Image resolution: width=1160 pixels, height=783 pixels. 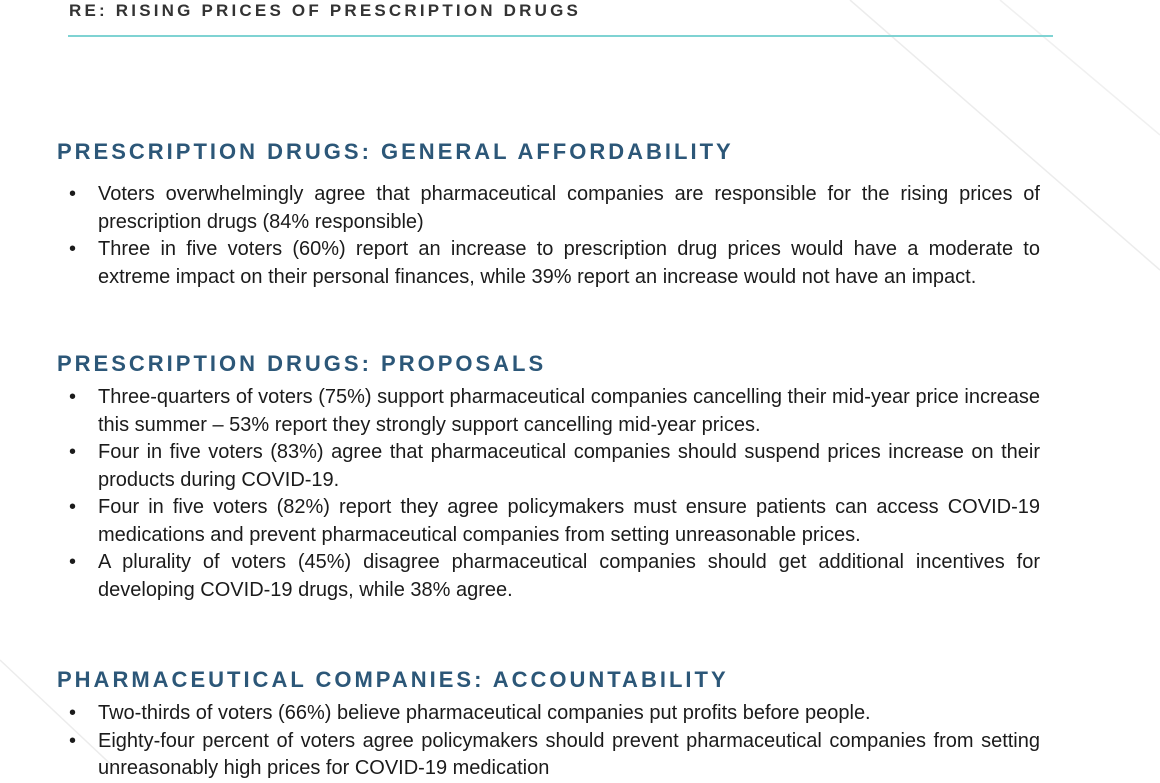 What do you see at coordinates (325, 10) in the screenshot?
I see `header-title: RE: RISING PRICES OF PRESCRIPTION DRUGS` at bounding box center [325, 10].